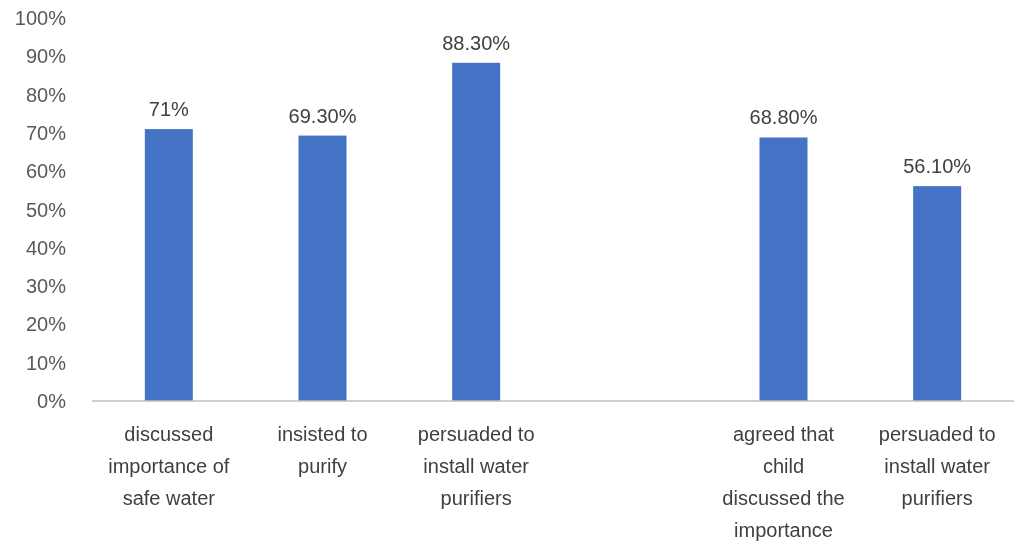 This screenshot has width=1015, height=548. Describe the element at coordinates (40, 18) in the screenshot. I see `y-tick-label: 100%` at that location.